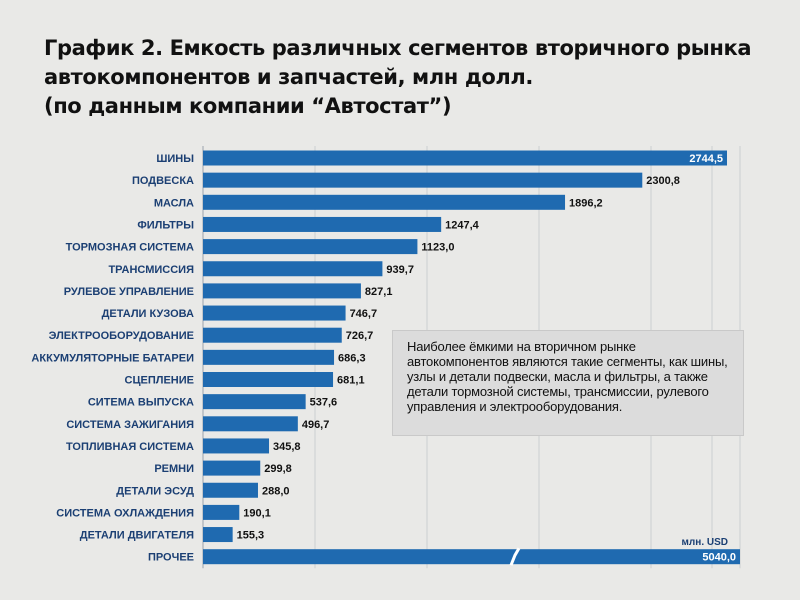  I want to click on value-label: 537,6, so click(324, 403).